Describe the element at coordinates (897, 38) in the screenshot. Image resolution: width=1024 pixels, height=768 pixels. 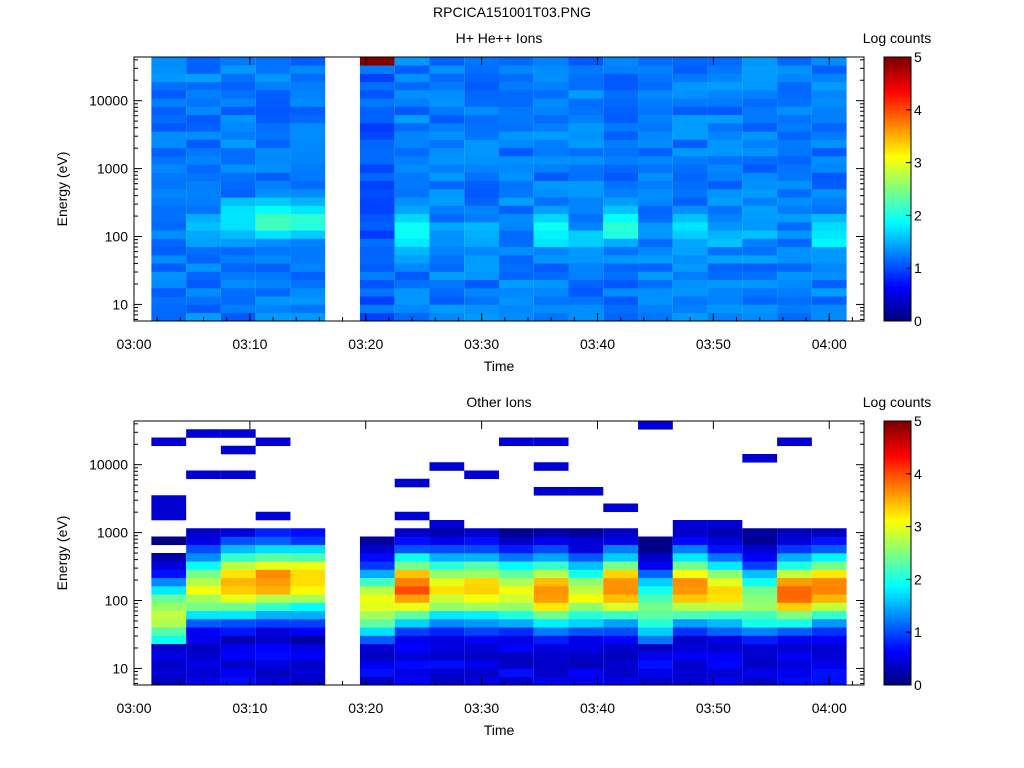
I see `colorbar-label: Log counts` at that location.